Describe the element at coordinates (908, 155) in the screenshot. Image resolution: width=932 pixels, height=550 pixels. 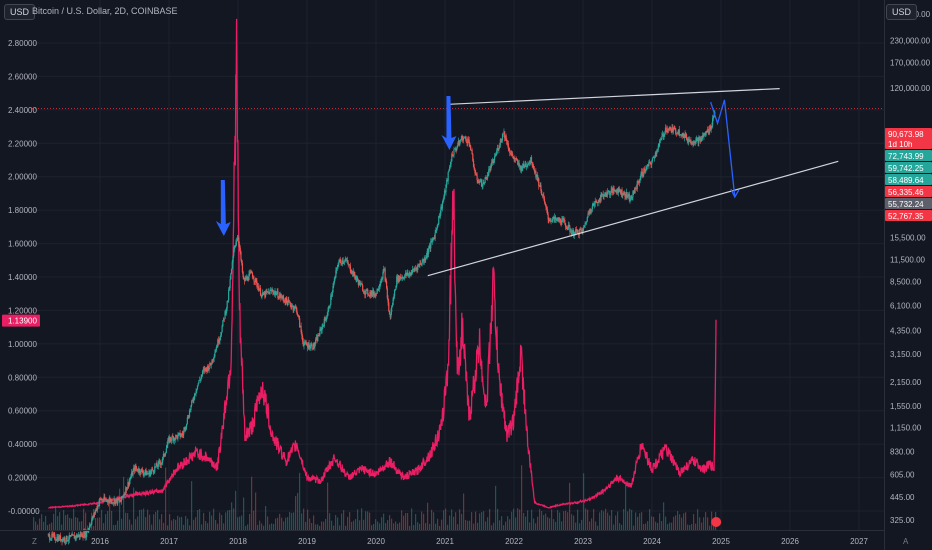
I see `price-label-badge` at that location.